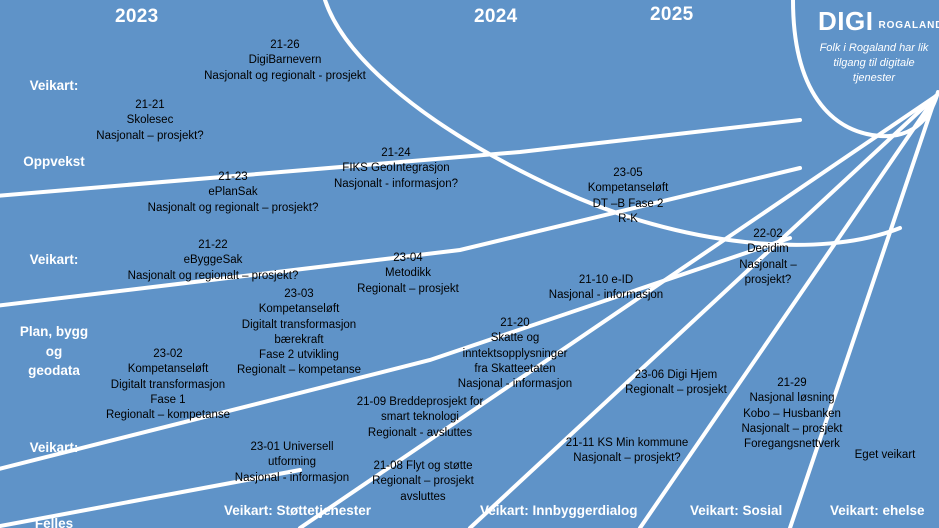  I want to click on year-2023: 2023, so click(137, 16).